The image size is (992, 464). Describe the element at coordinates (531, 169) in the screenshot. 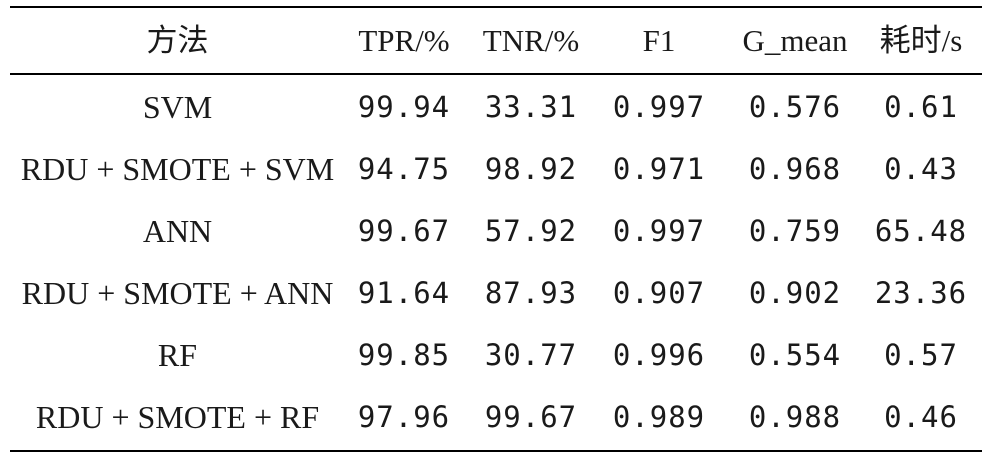

I see `tnr-cell: 98.92` at that location.